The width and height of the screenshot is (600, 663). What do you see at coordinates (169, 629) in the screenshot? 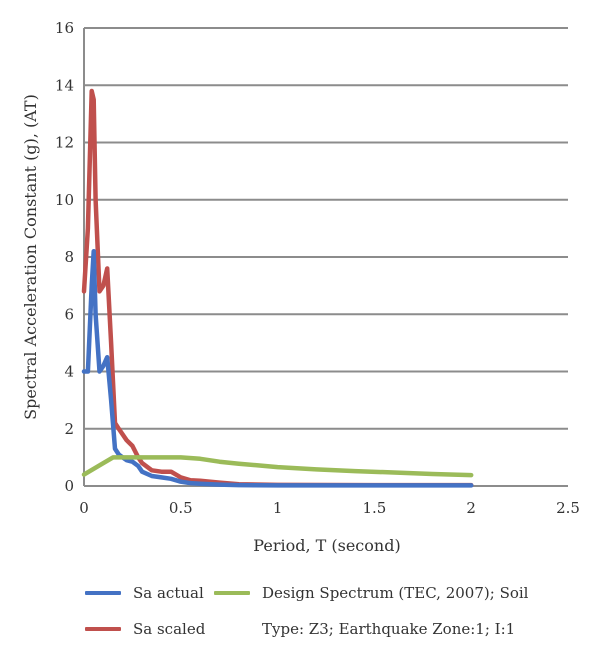
I see `legend-label-sa-scaled: Sa scaled` at bounding box center [169, 629].